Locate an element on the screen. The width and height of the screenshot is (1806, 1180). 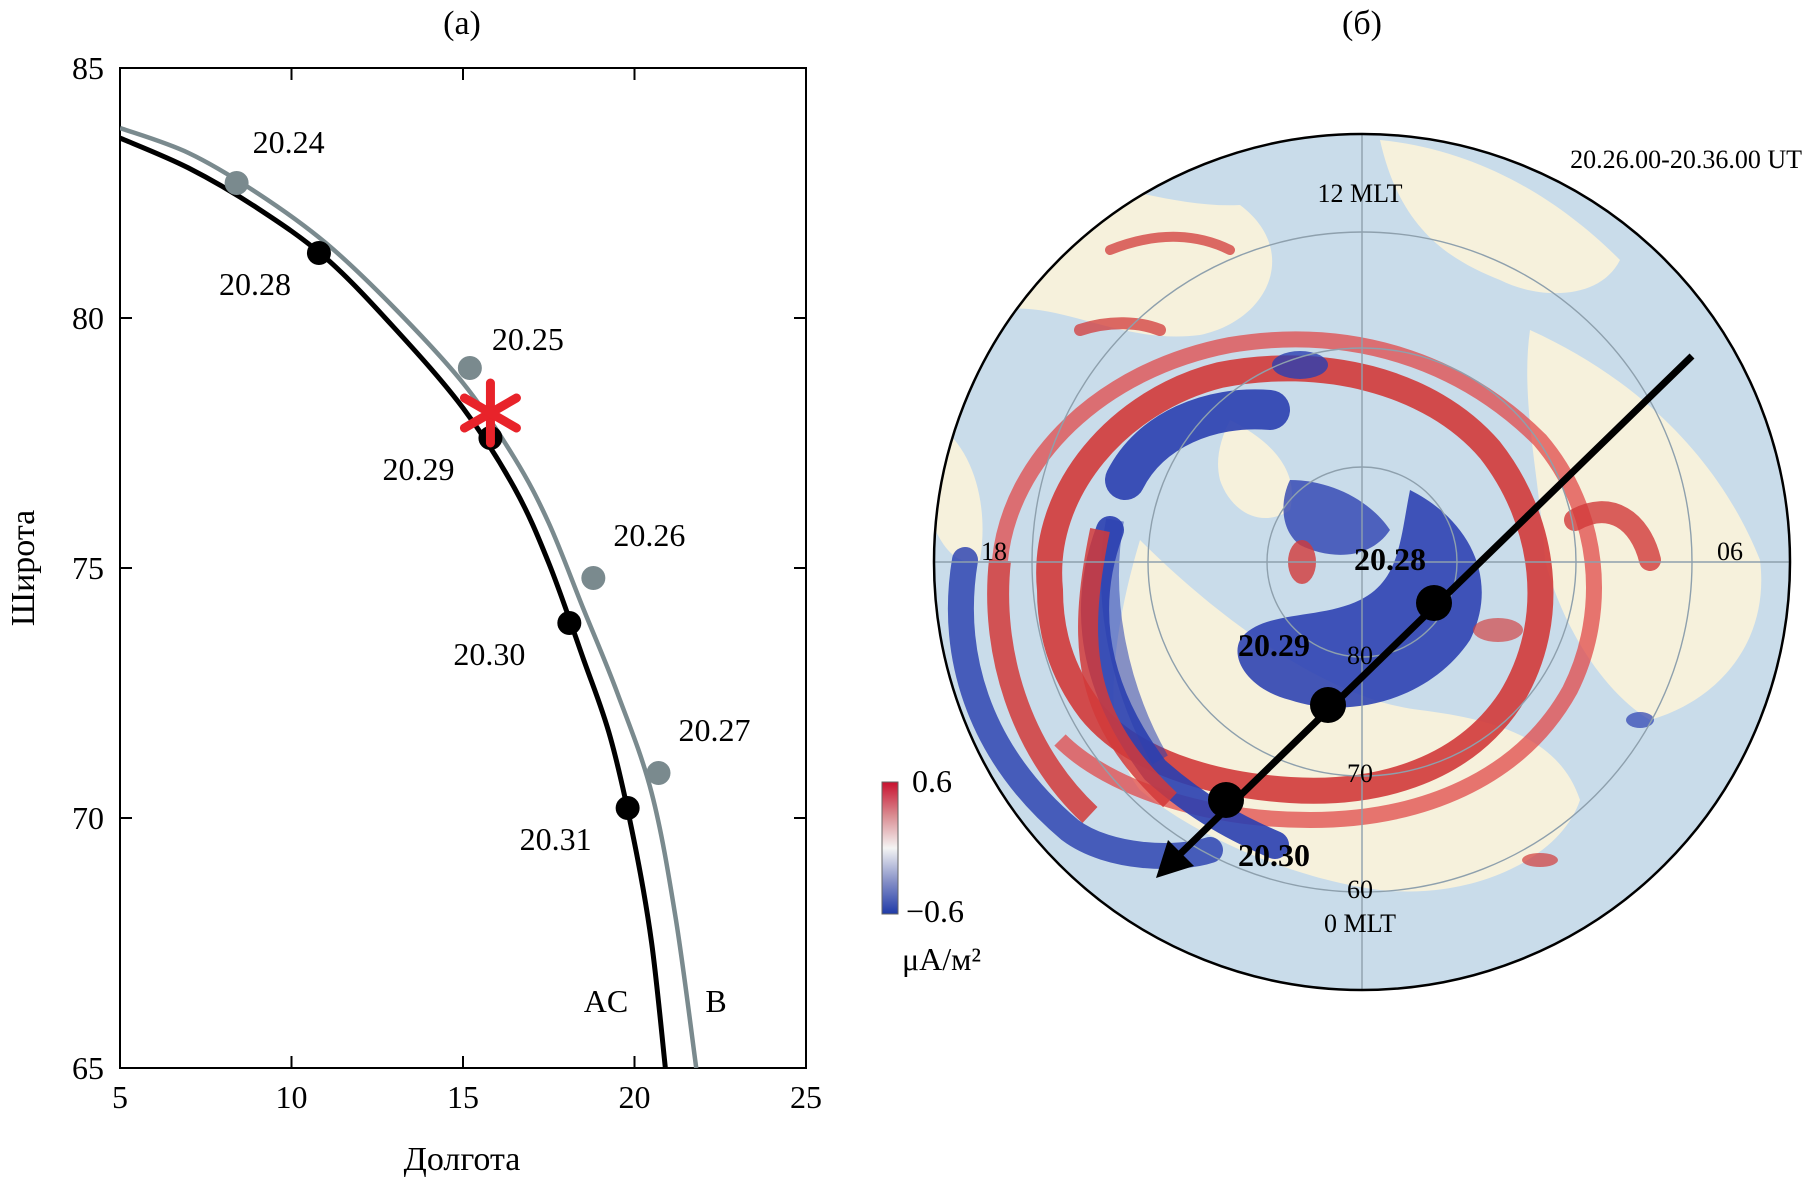
colorbar-gradient is located at coordinates (890, 848).